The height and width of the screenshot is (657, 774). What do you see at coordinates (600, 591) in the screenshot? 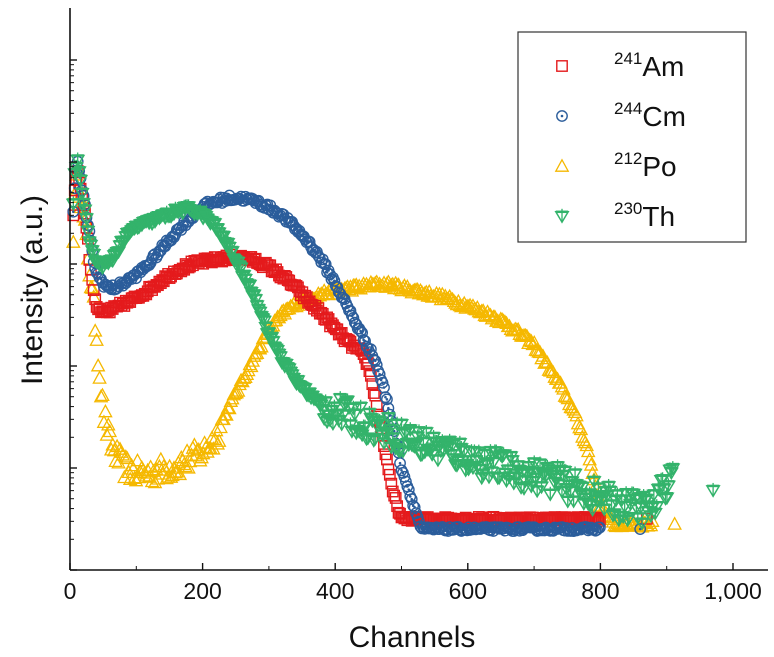
I see `x-tick-label: 800` at bounding box center [600, 591].